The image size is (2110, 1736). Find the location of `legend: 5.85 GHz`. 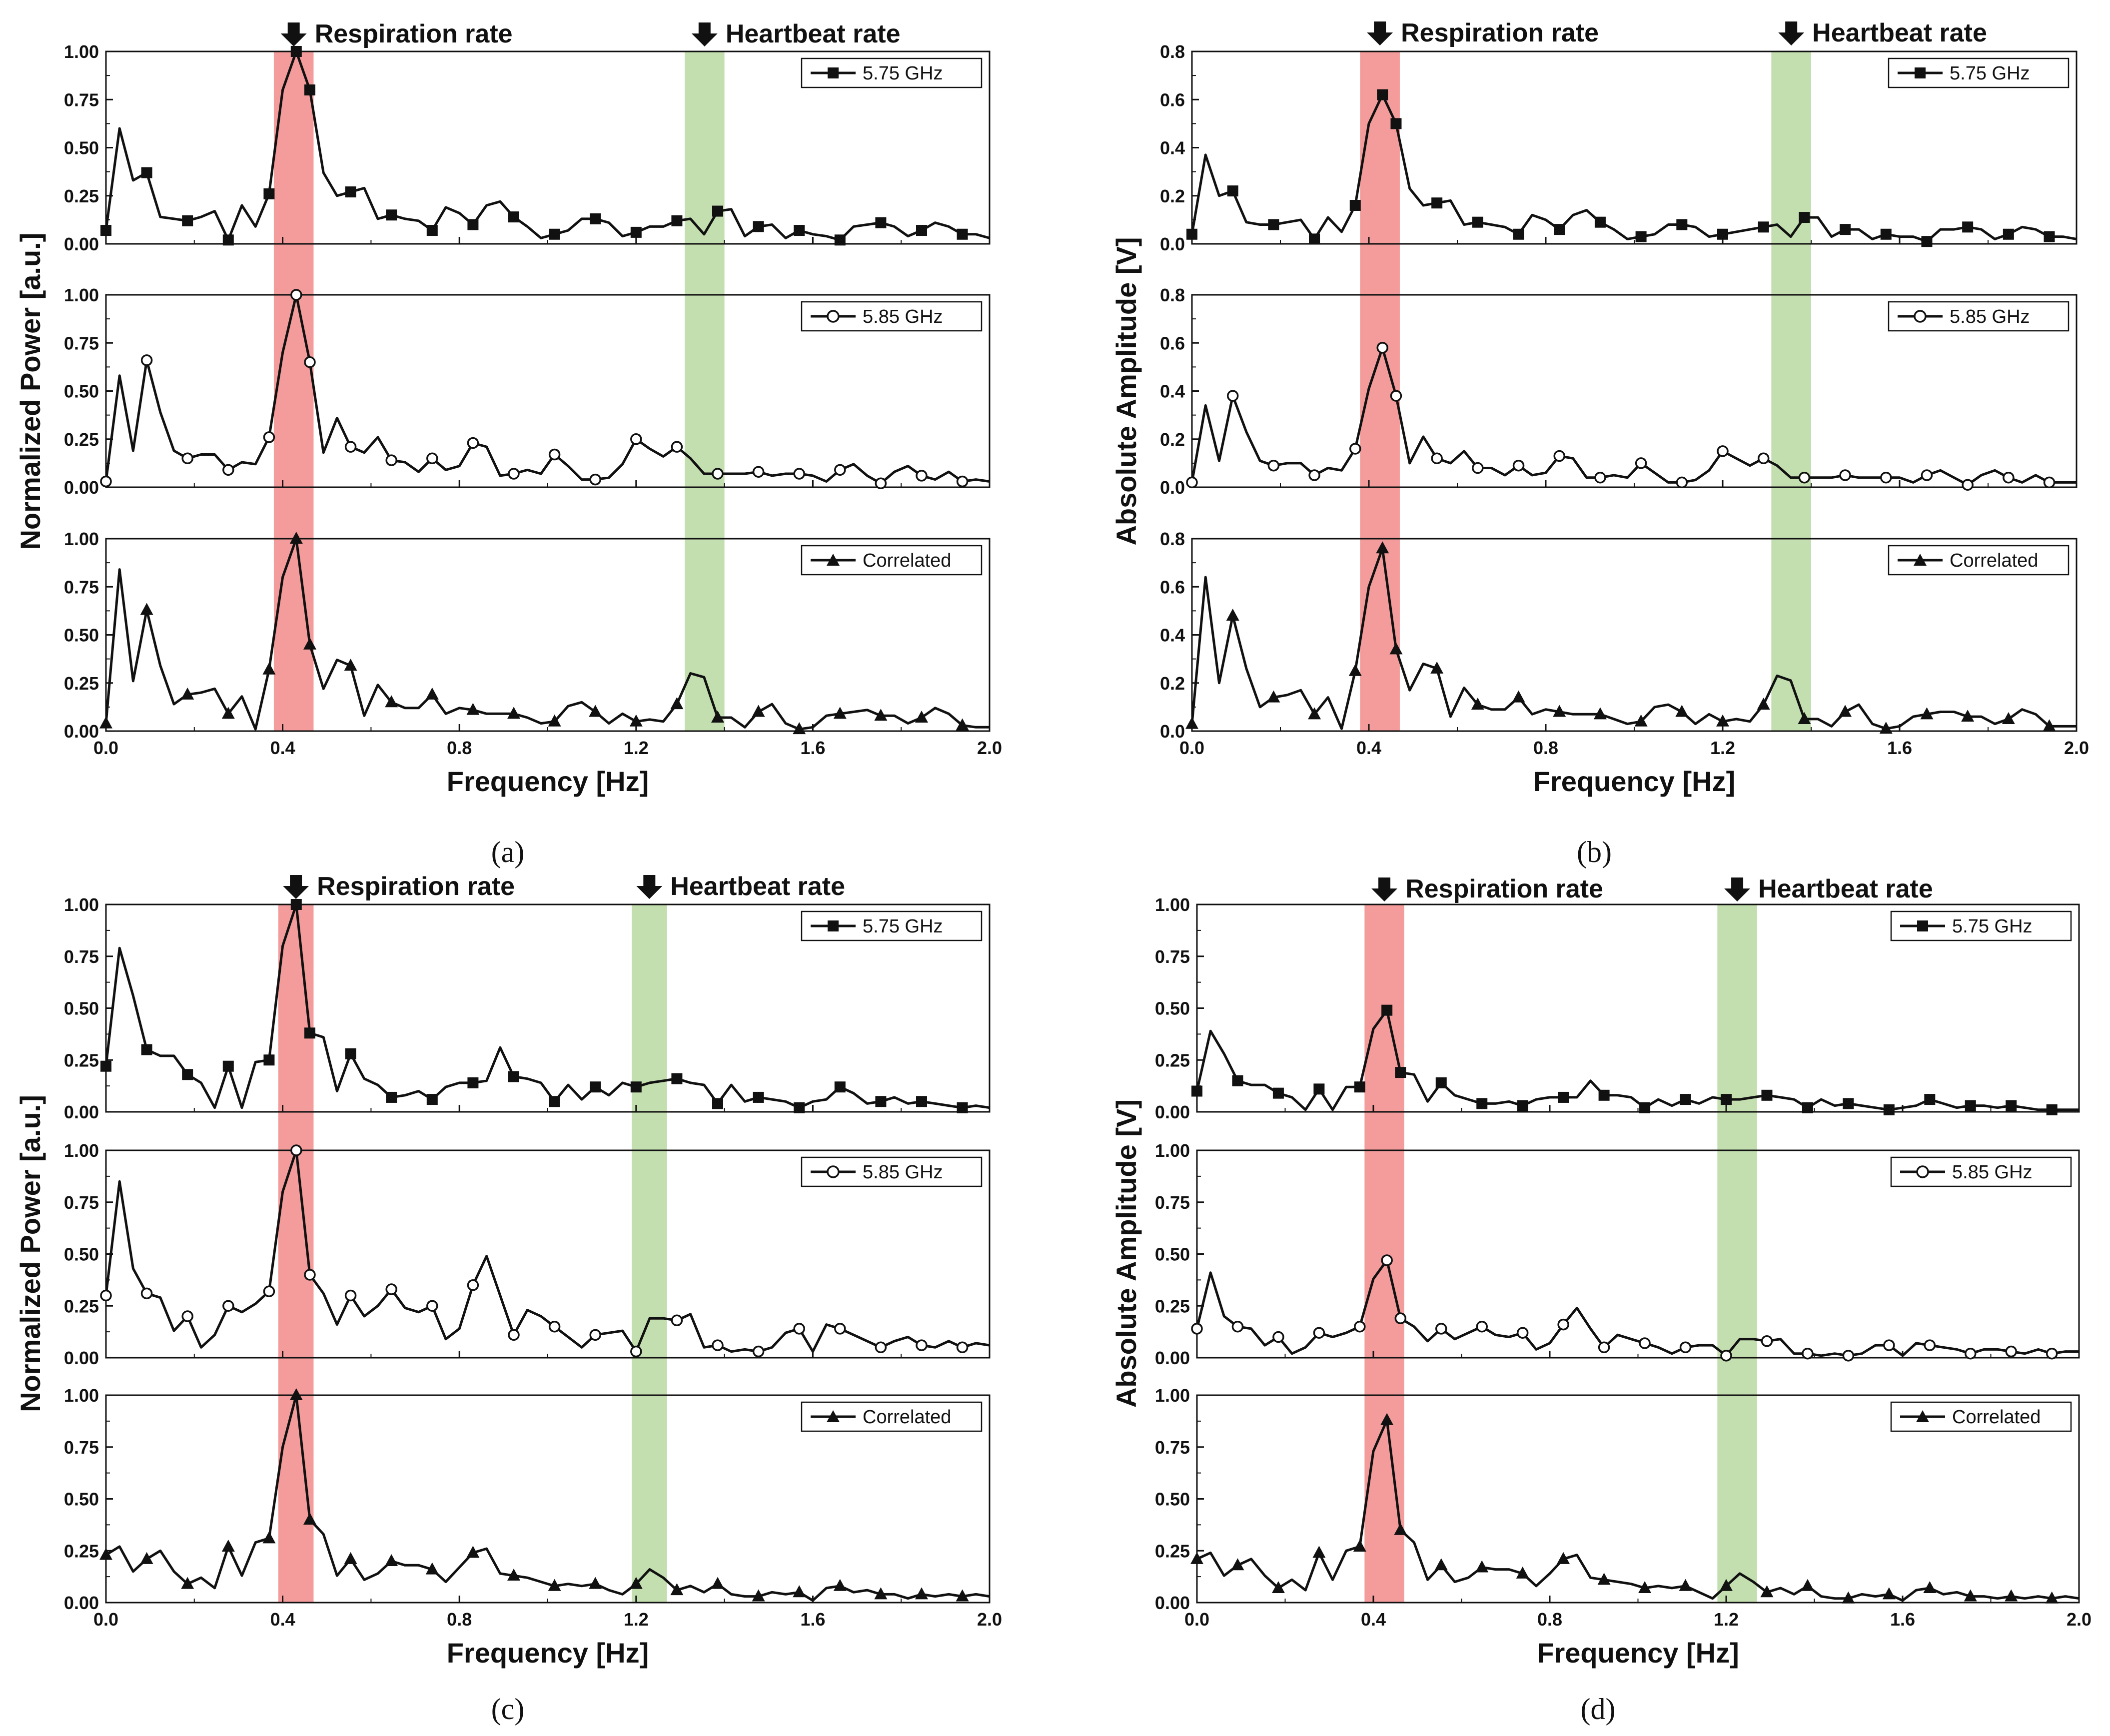

legend: 5.85 GHz is located at coordinates (892, 1171).